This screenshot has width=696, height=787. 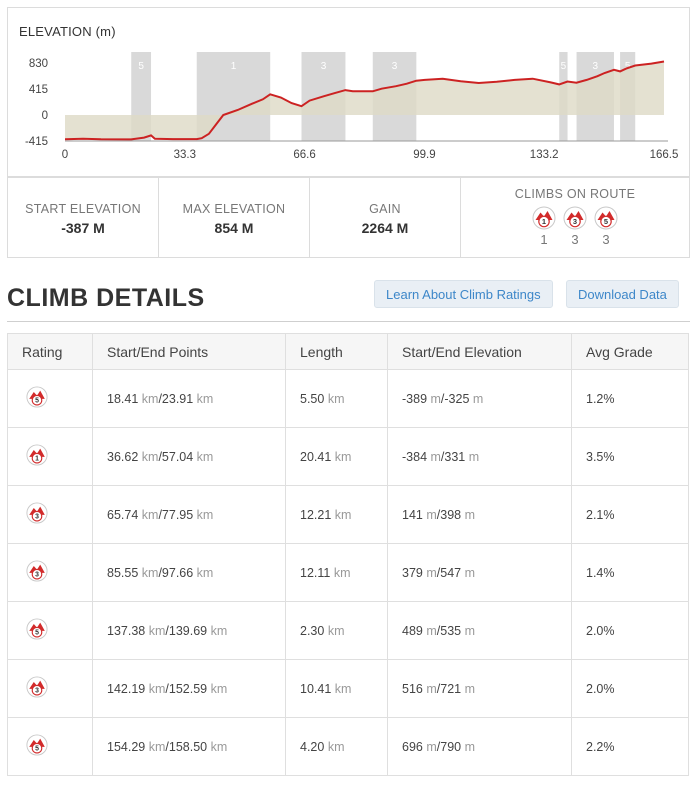 I want to click on gain-stat: GAIN 2264 M, so click(x=385, y=217).